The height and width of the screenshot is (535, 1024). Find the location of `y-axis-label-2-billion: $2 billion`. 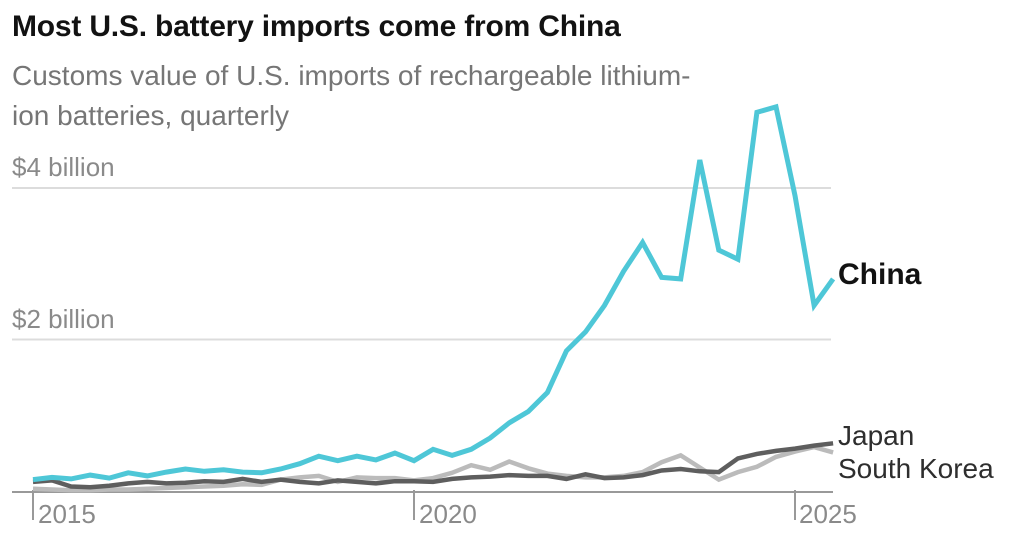

y-axis-label-2-billion: $2 billion is located at coordinates (63, 319).